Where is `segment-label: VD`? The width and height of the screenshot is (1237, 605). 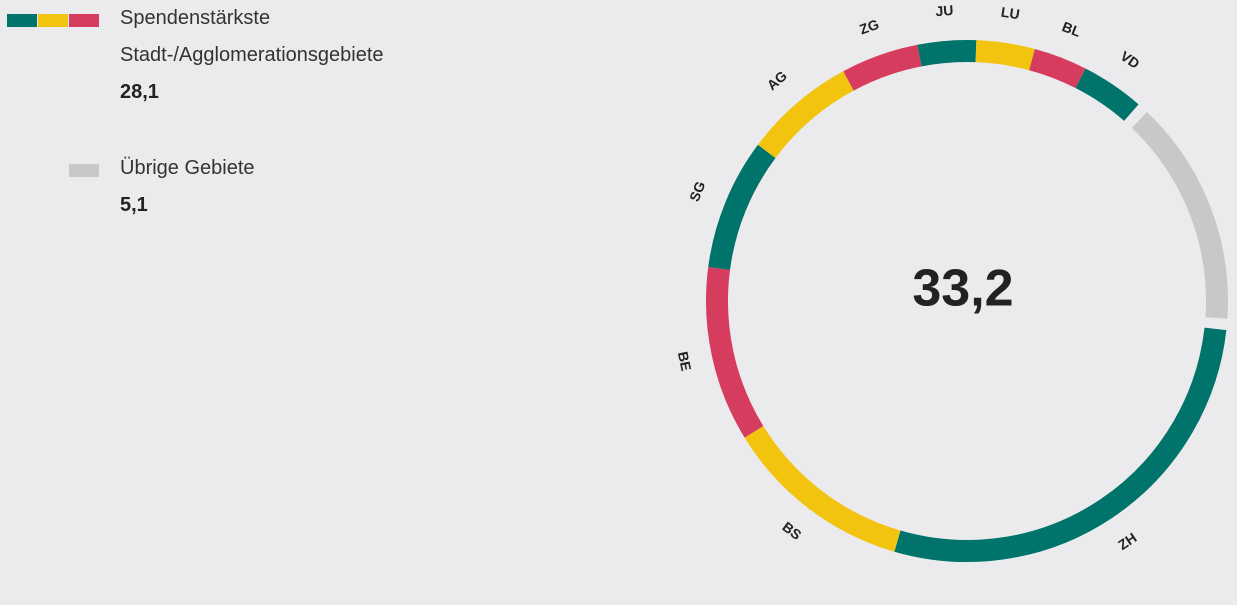
segment-label: VD is located at coordinates (1130, 60).